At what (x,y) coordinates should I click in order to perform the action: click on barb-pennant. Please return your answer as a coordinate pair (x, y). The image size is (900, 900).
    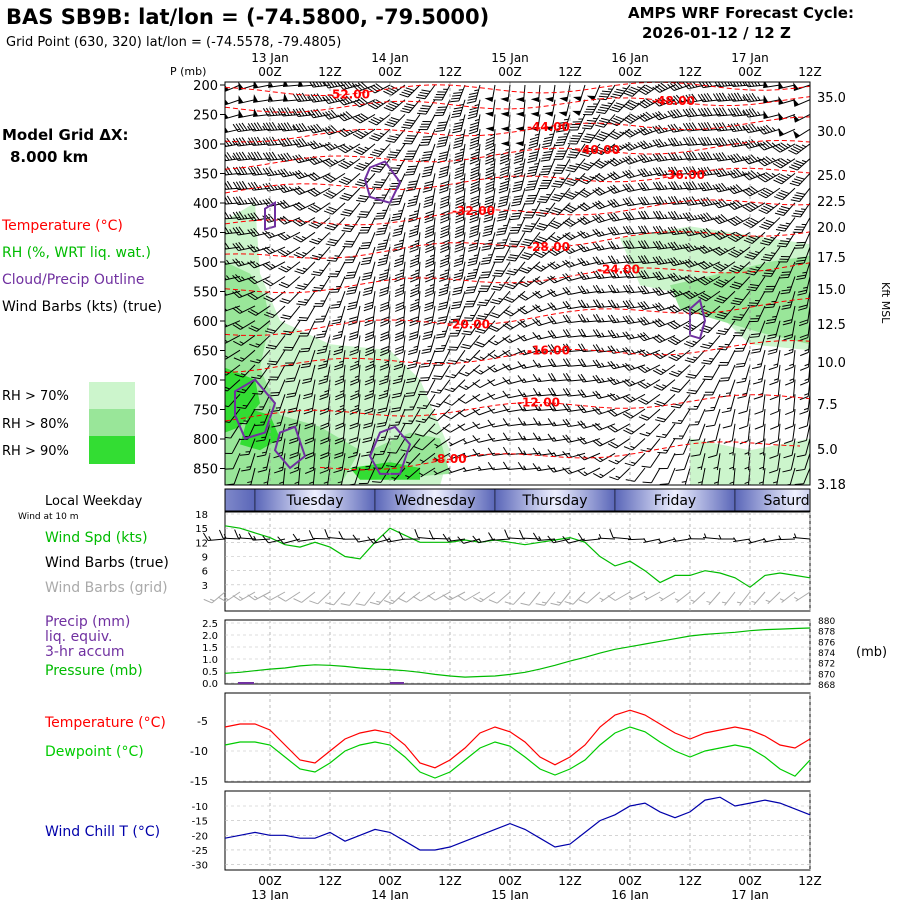
    Looking at the image, I should click on (241, 113).